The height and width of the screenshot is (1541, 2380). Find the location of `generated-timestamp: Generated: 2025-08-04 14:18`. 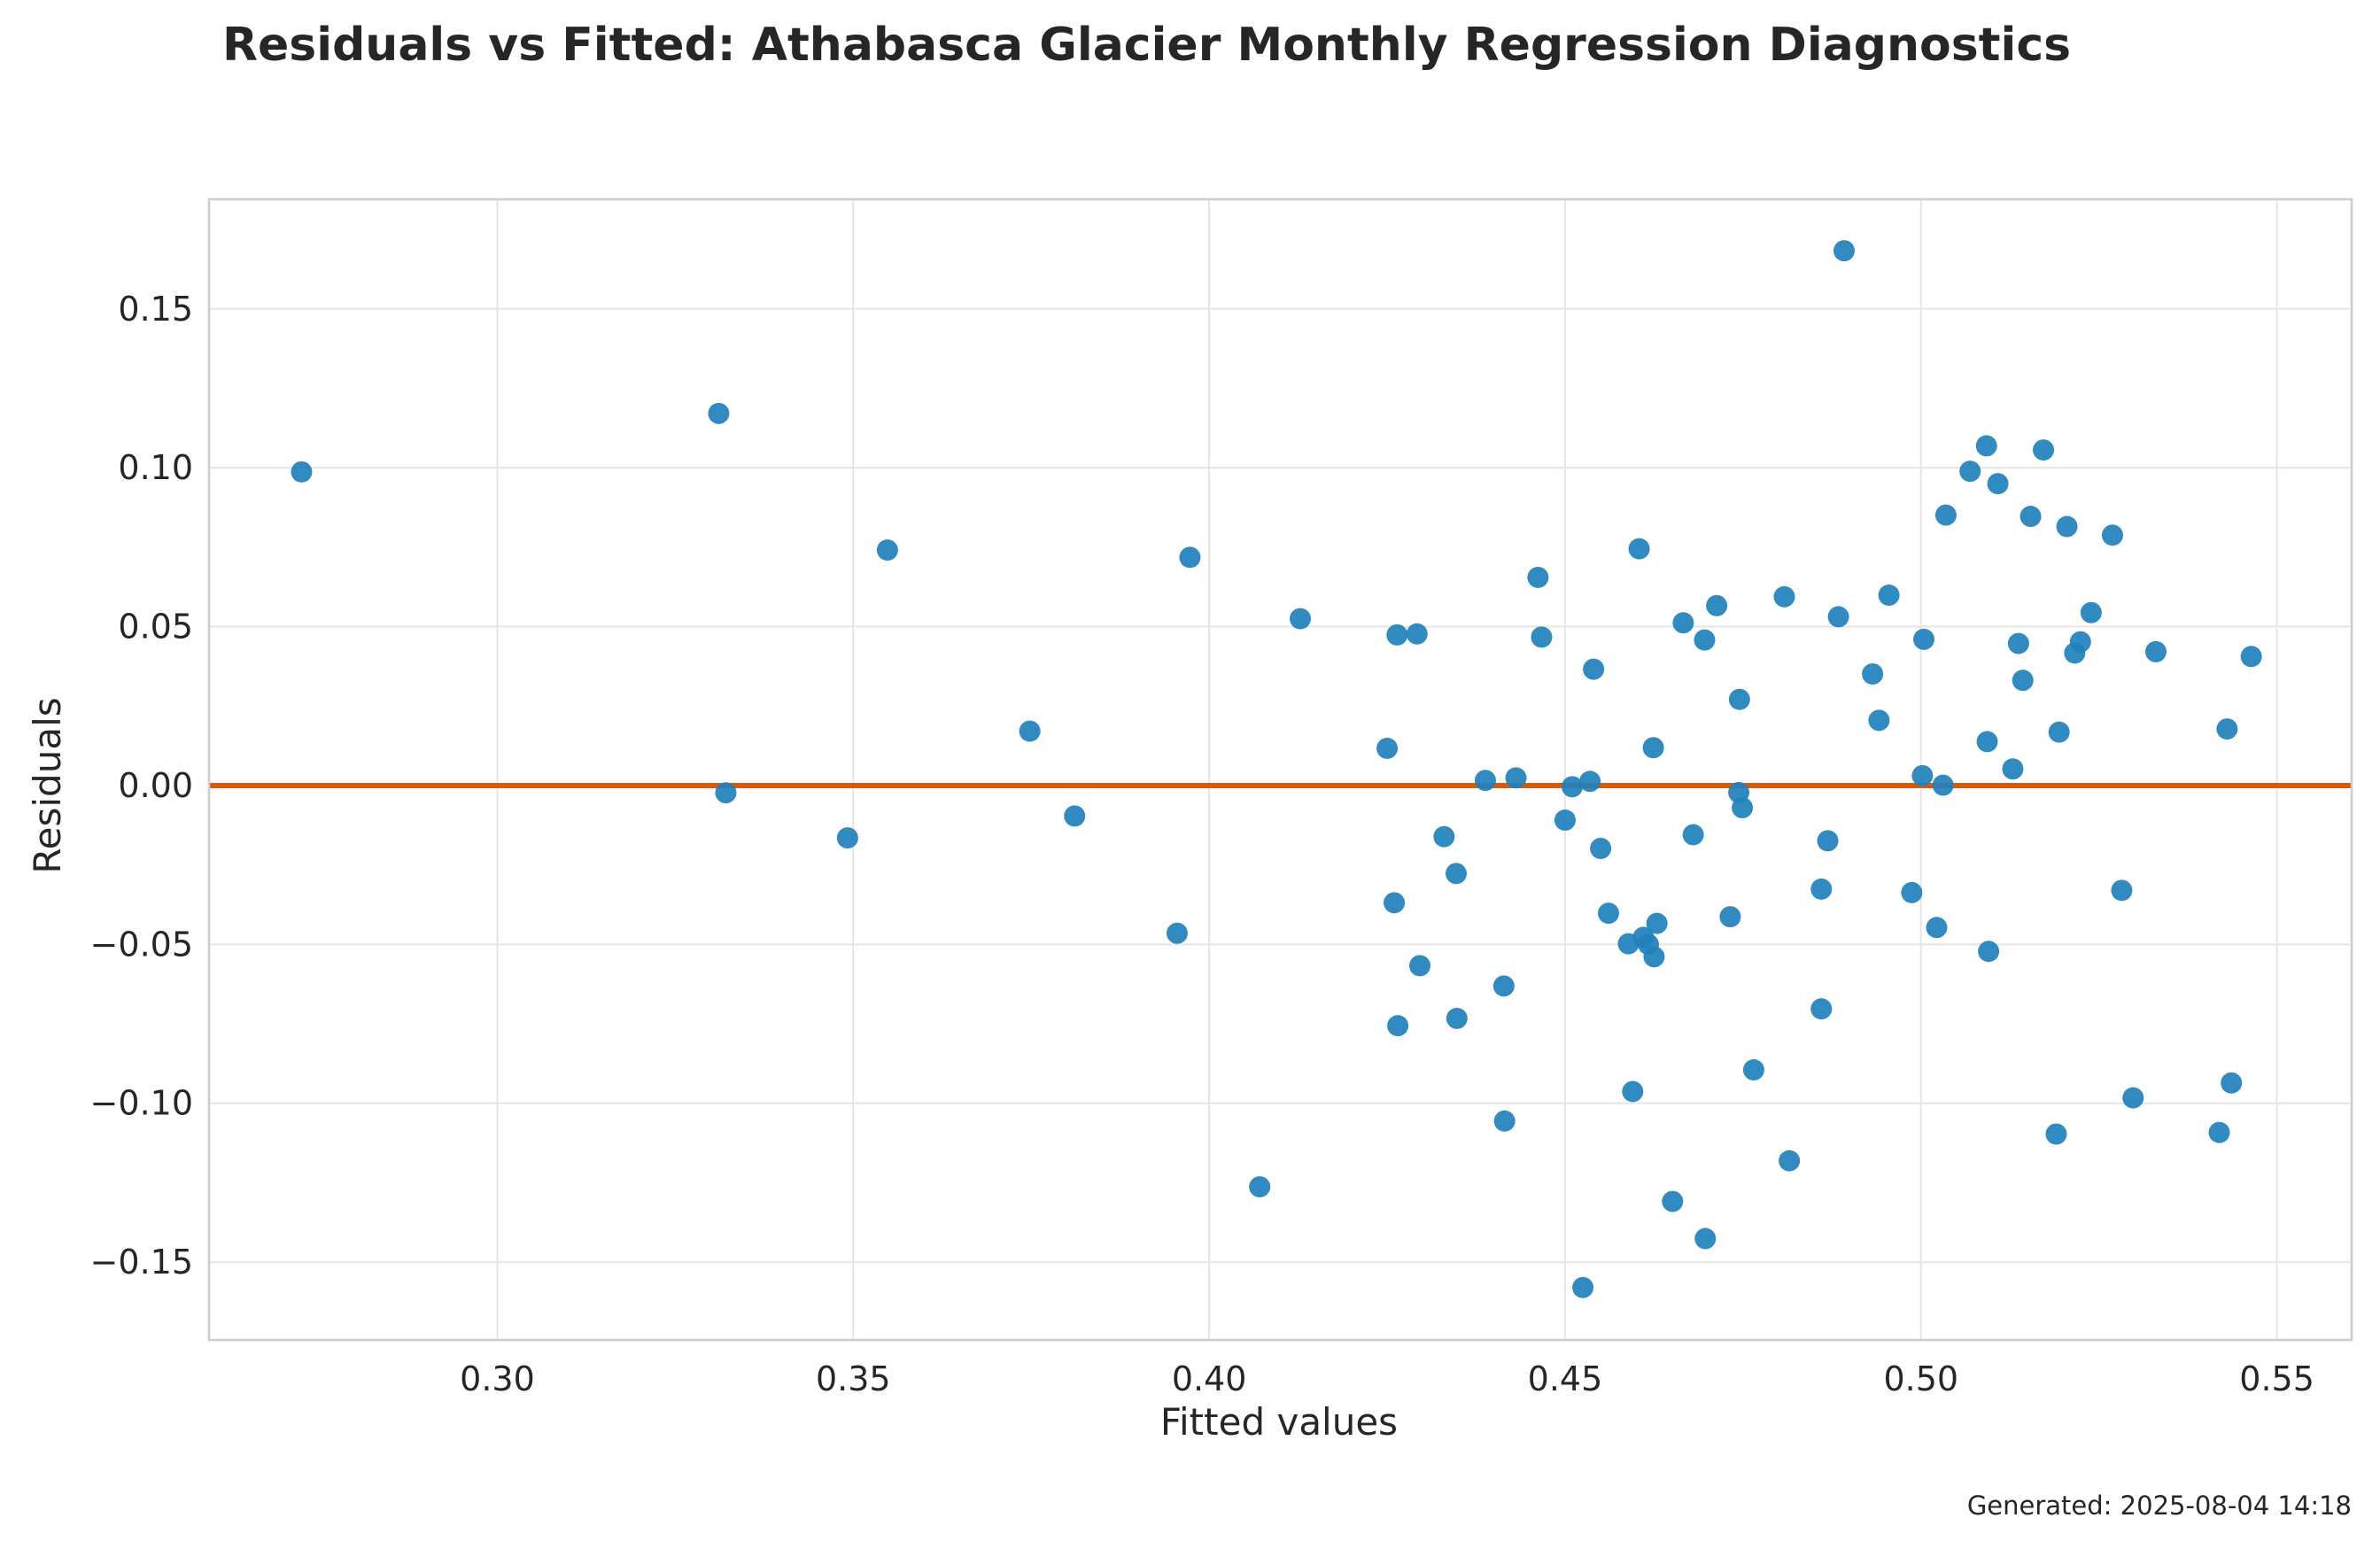

generated-timestamp: Generated: 2025-08-04 14:18 is located at coordinates (2159, 1506).